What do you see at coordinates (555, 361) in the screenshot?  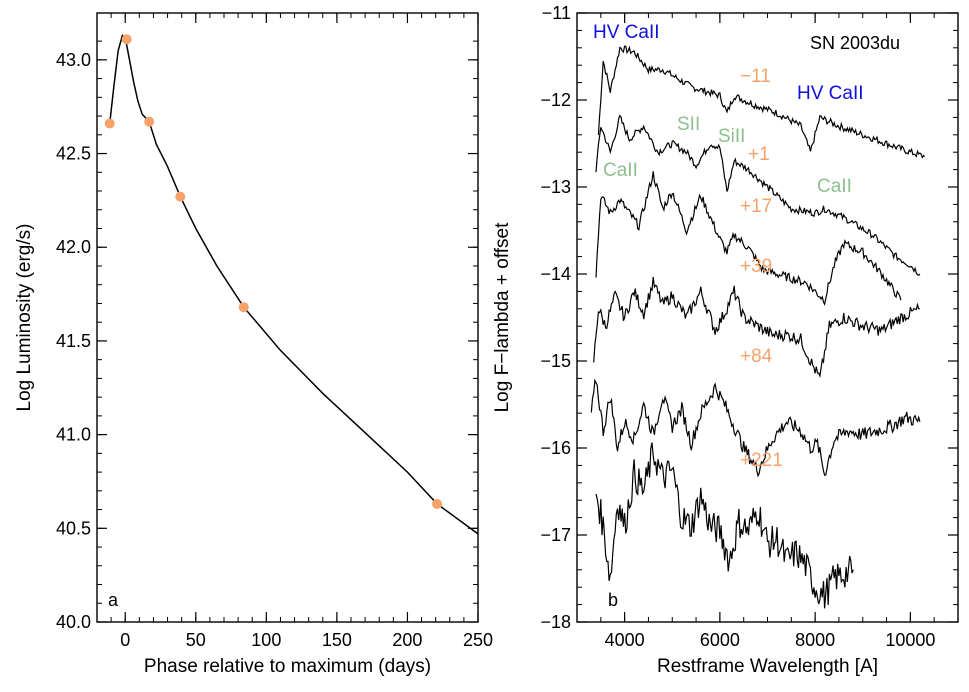 I see `panel-b-y-tick-label: −15` at bounding box center [555, 361].